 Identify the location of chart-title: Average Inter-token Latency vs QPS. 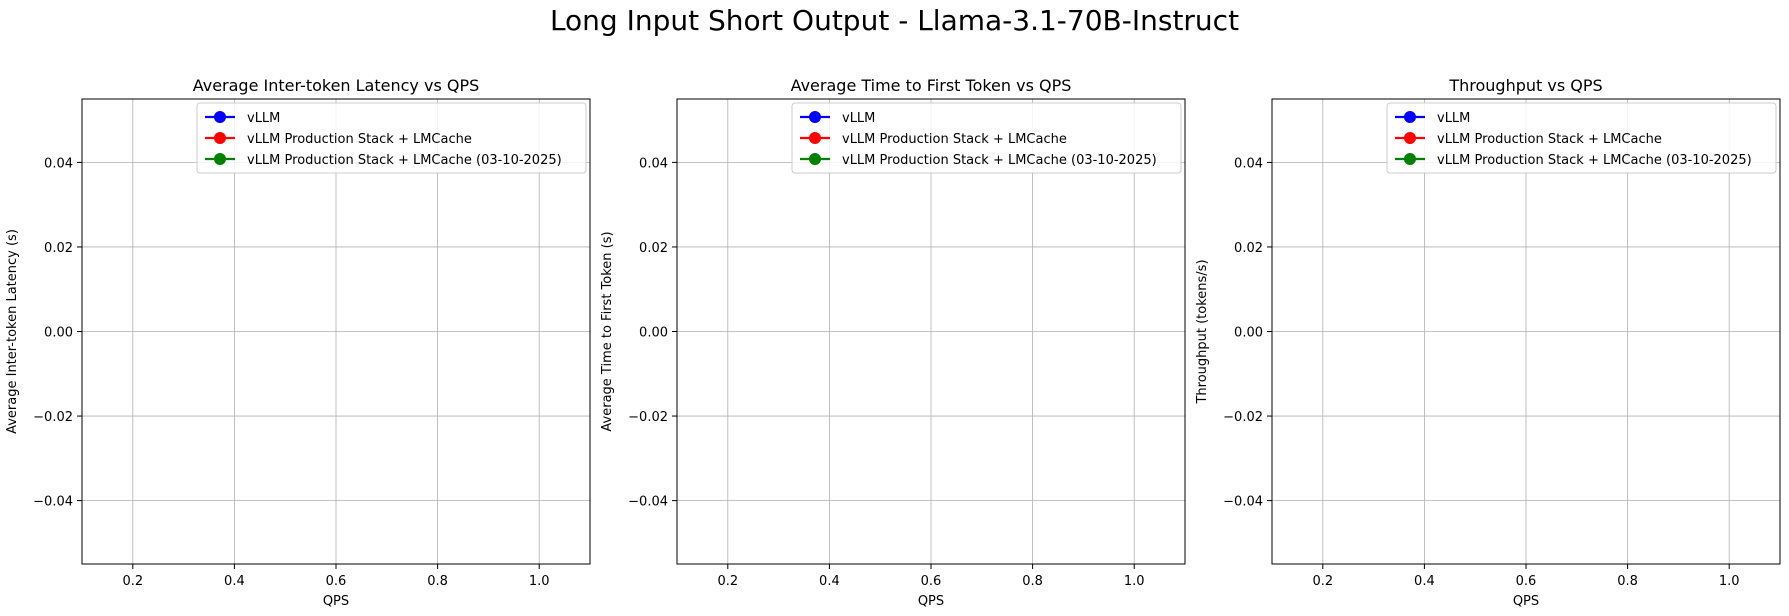
(336, 85).